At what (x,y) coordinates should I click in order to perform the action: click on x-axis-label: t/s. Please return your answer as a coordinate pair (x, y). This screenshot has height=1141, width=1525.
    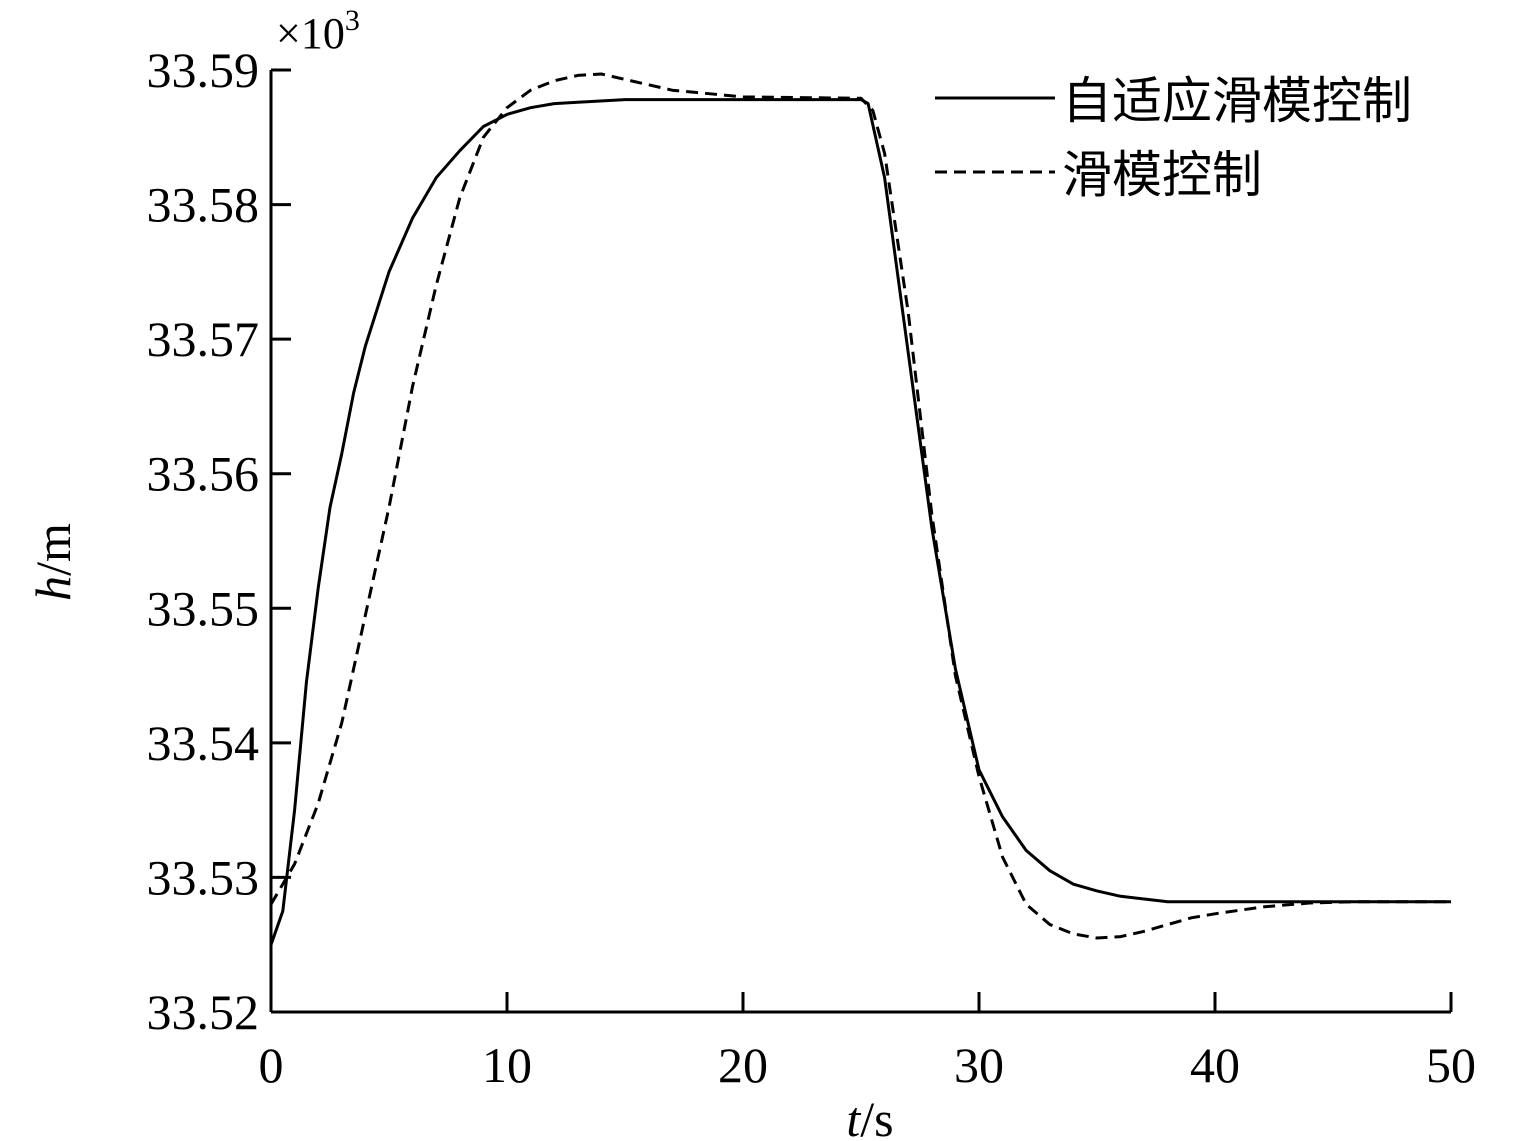
    Looking at the image, I should click on (869, 1116).